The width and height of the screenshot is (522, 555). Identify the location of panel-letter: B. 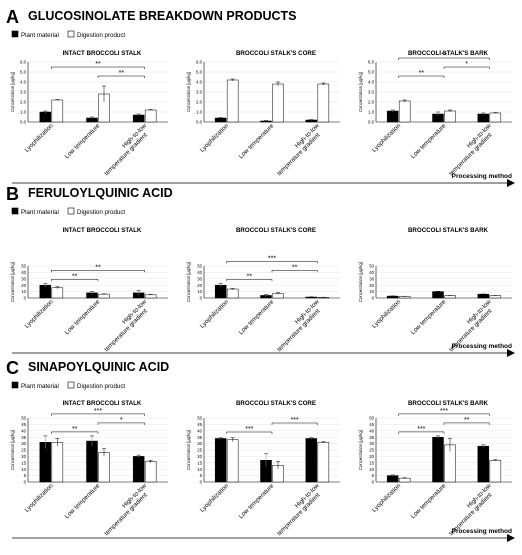
(12, 194).